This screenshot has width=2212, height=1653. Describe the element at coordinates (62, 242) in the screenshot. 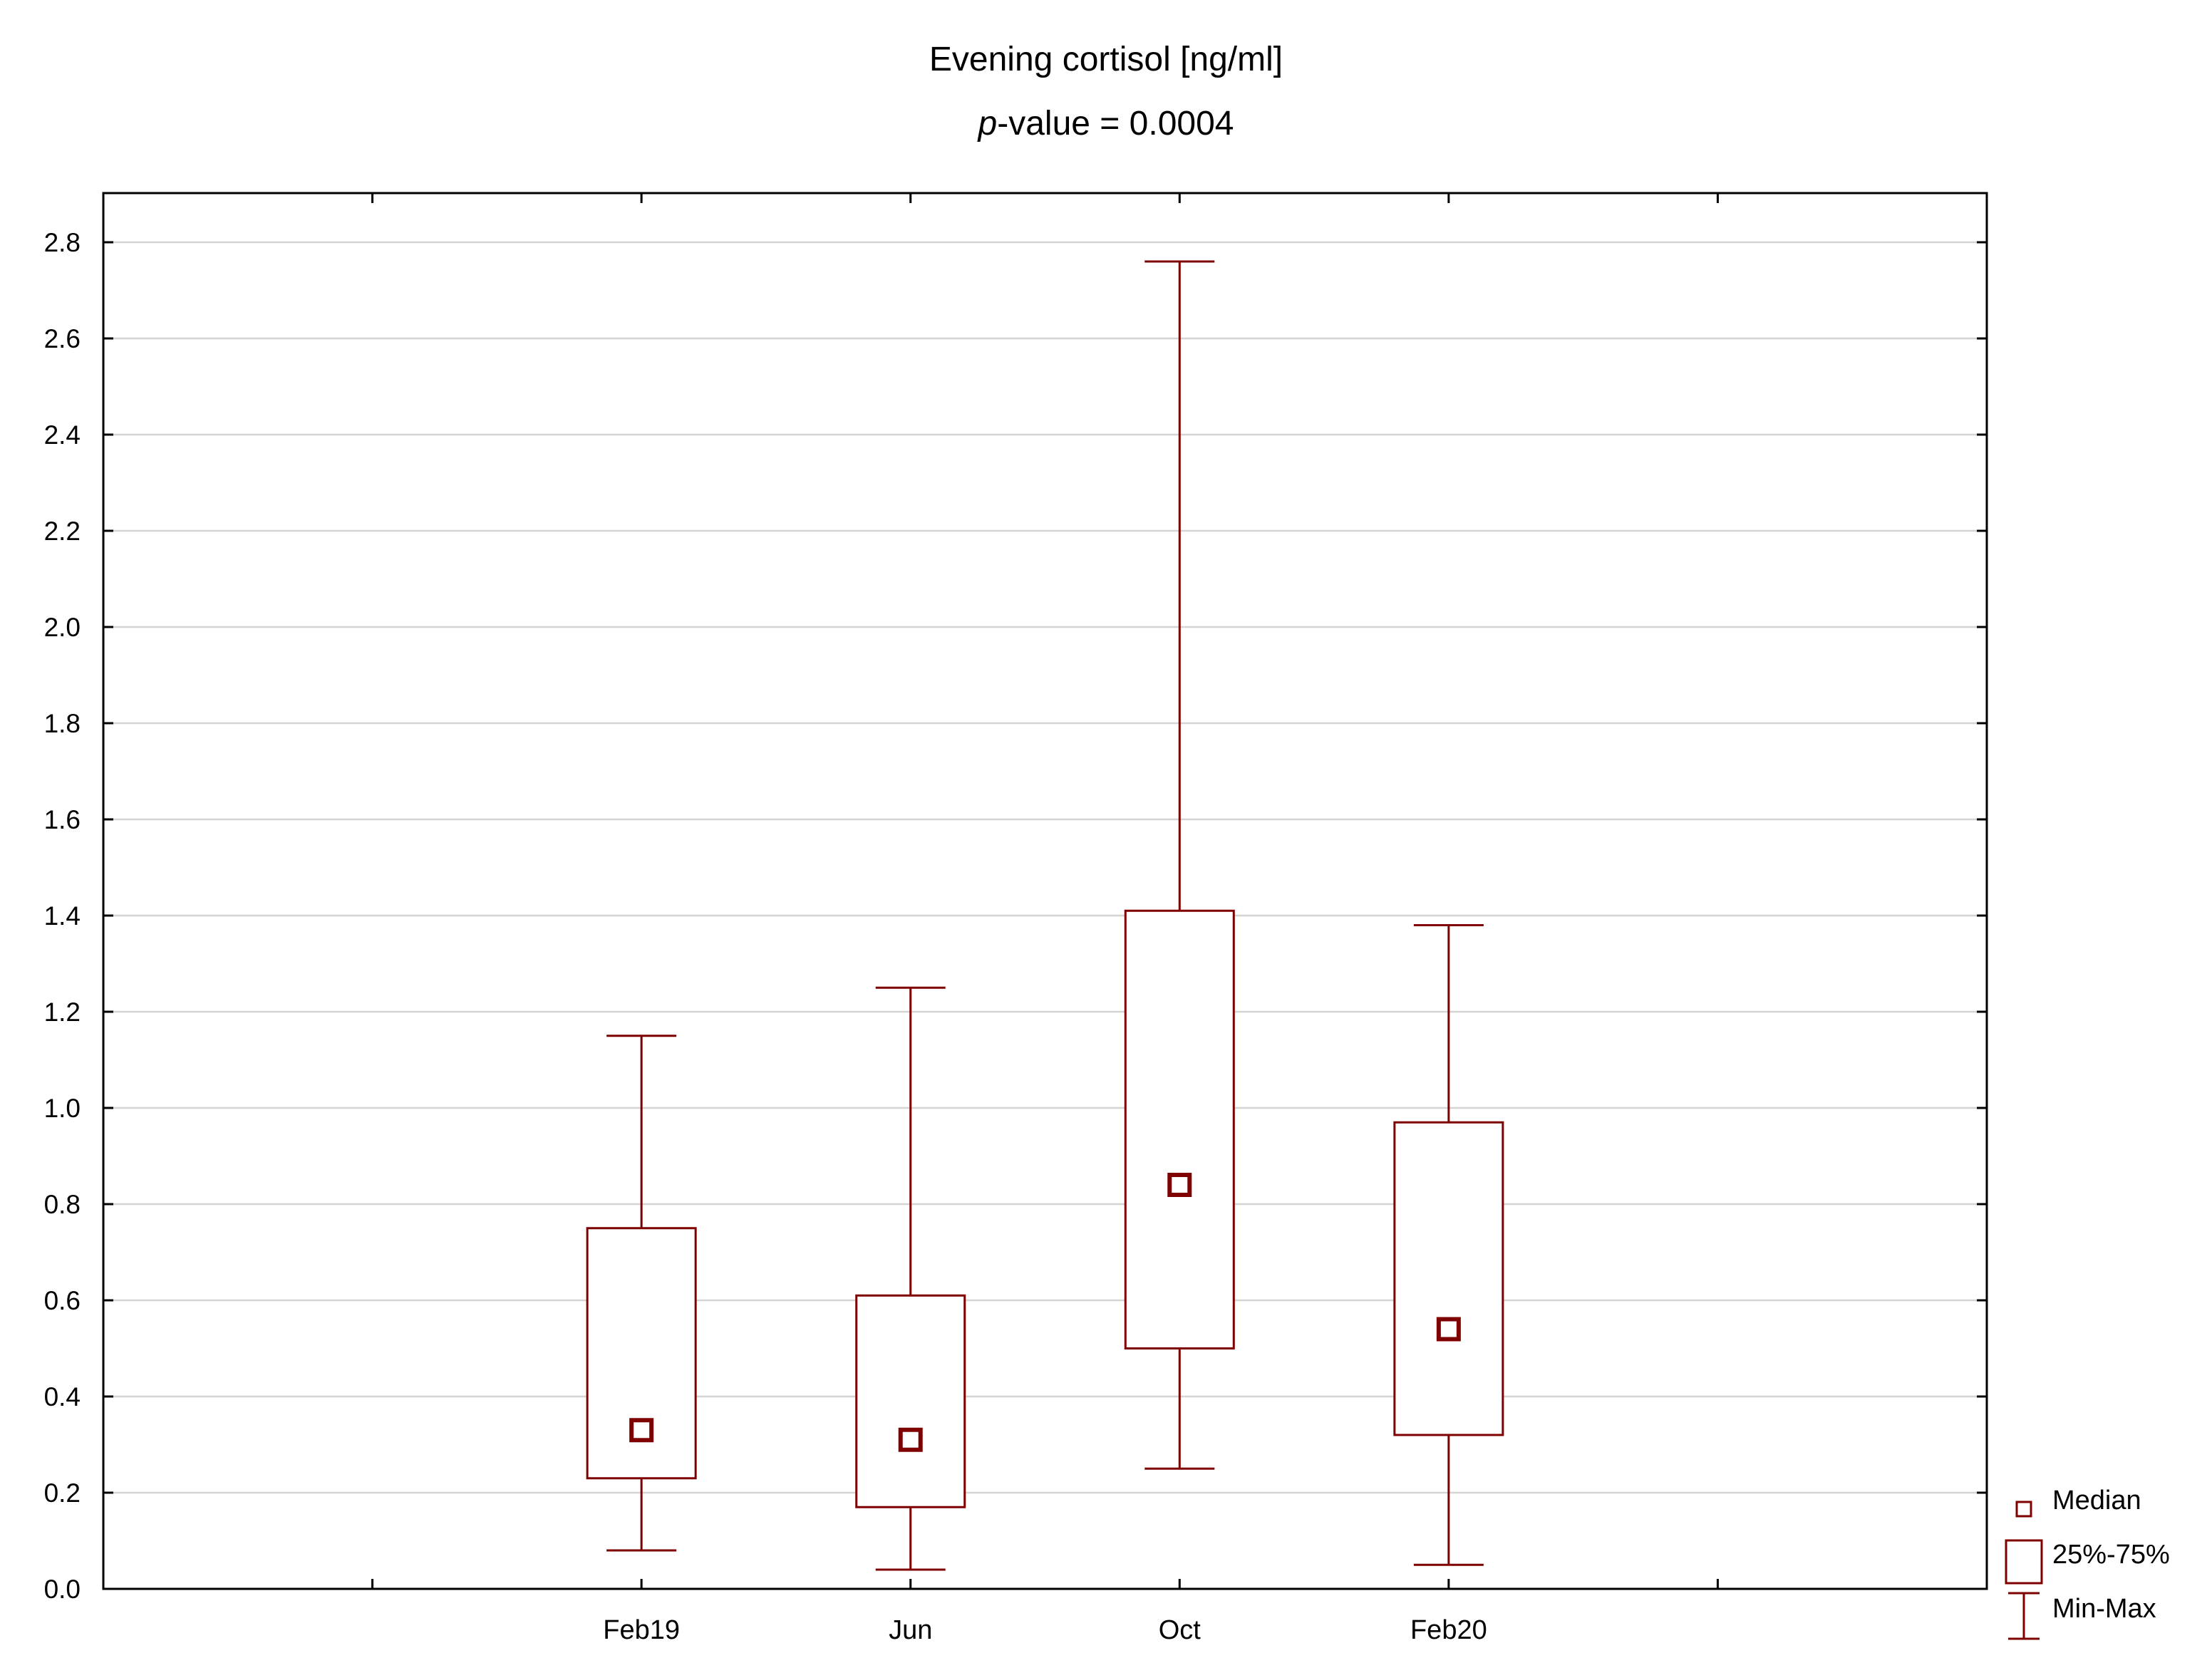

I see `y-tick-label: 2.8` at that location.